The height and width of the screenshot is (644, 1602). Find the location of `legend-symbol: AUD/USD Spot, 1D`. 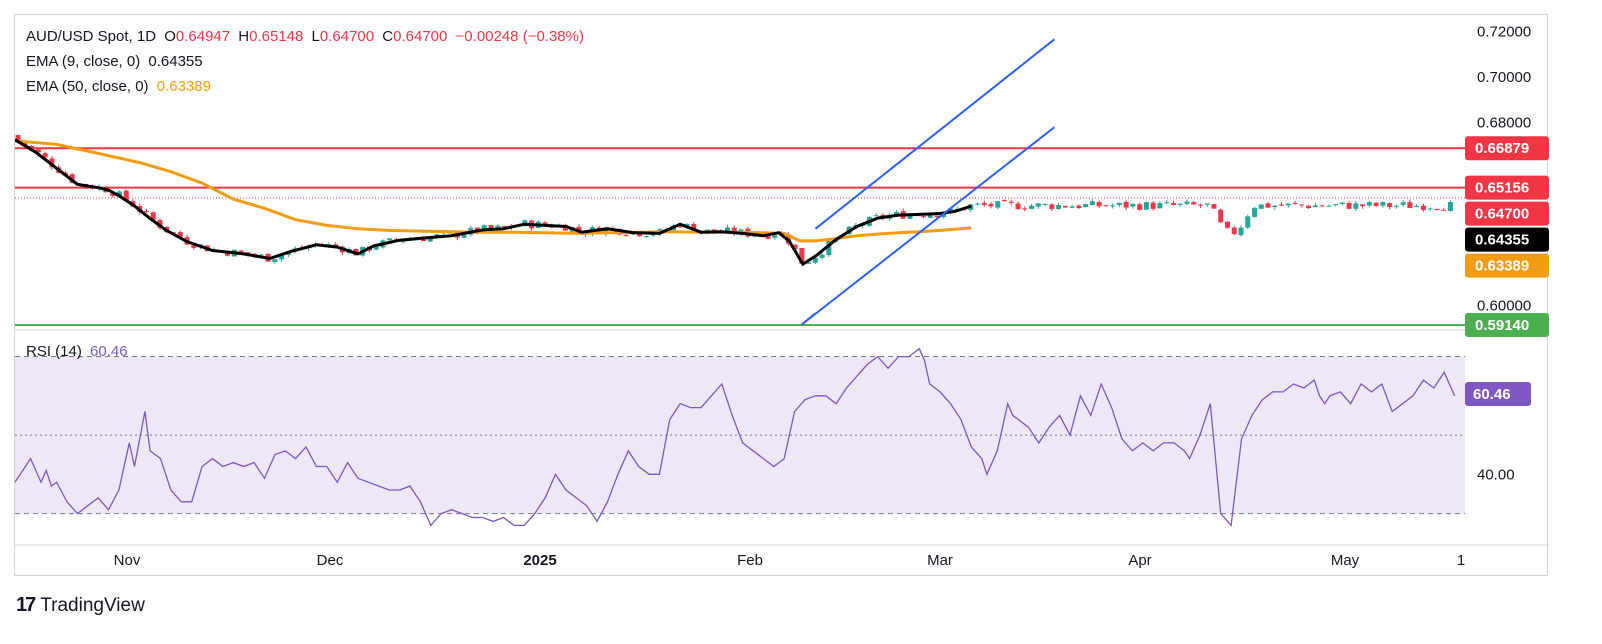

legend-symbol: AUD/USD Spot, 1D is located at coordinates (91, 36).